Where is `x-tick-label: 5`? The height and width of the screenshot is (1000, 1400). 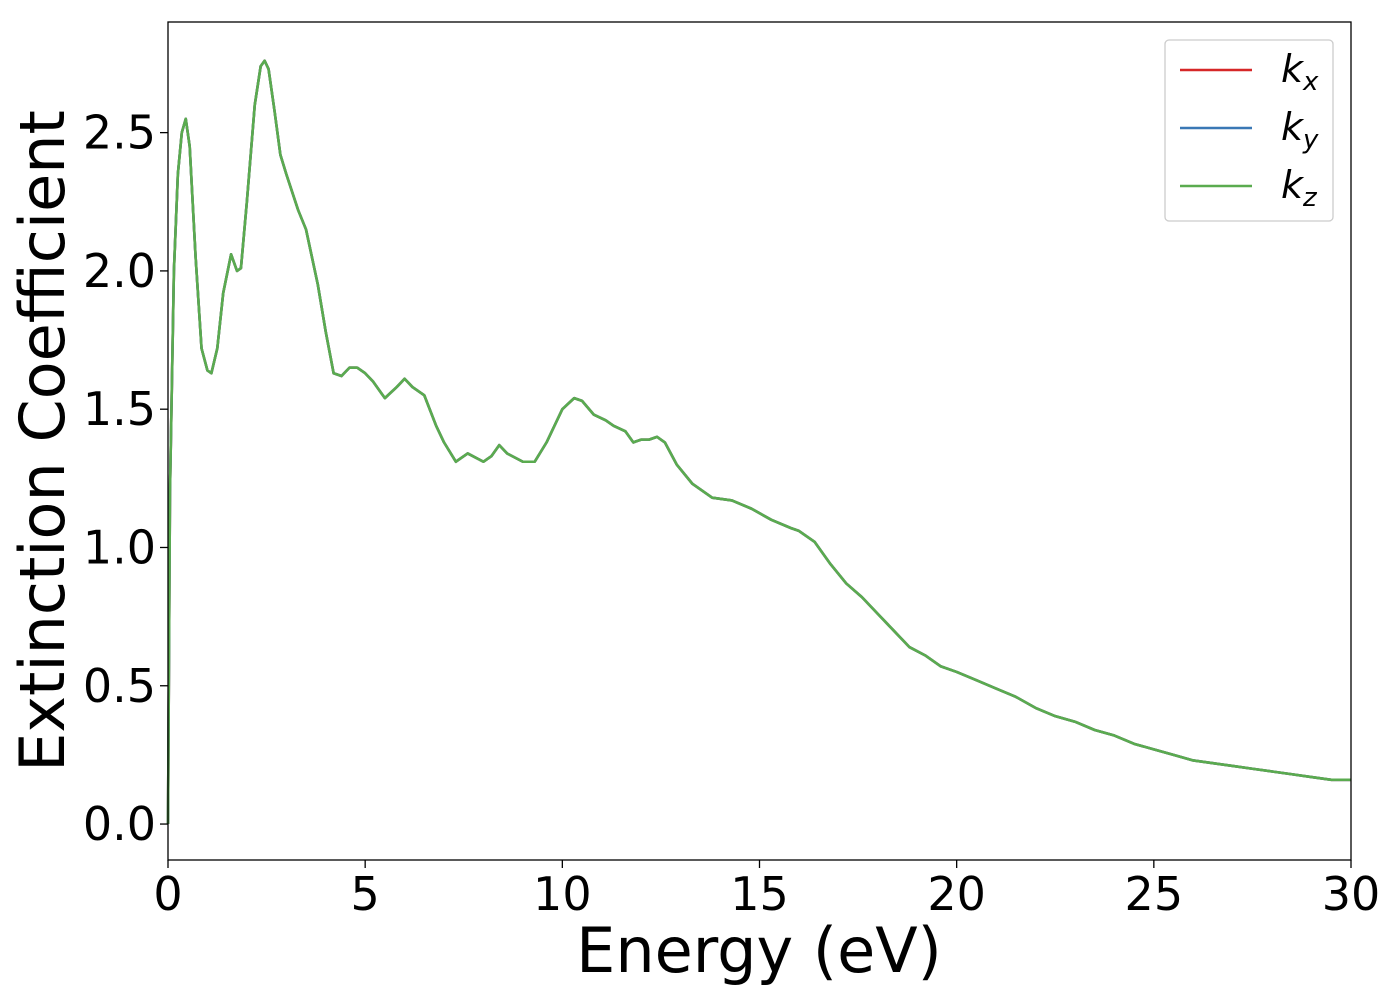 x-tick-label: 5 is located at coordinates (365, 894).